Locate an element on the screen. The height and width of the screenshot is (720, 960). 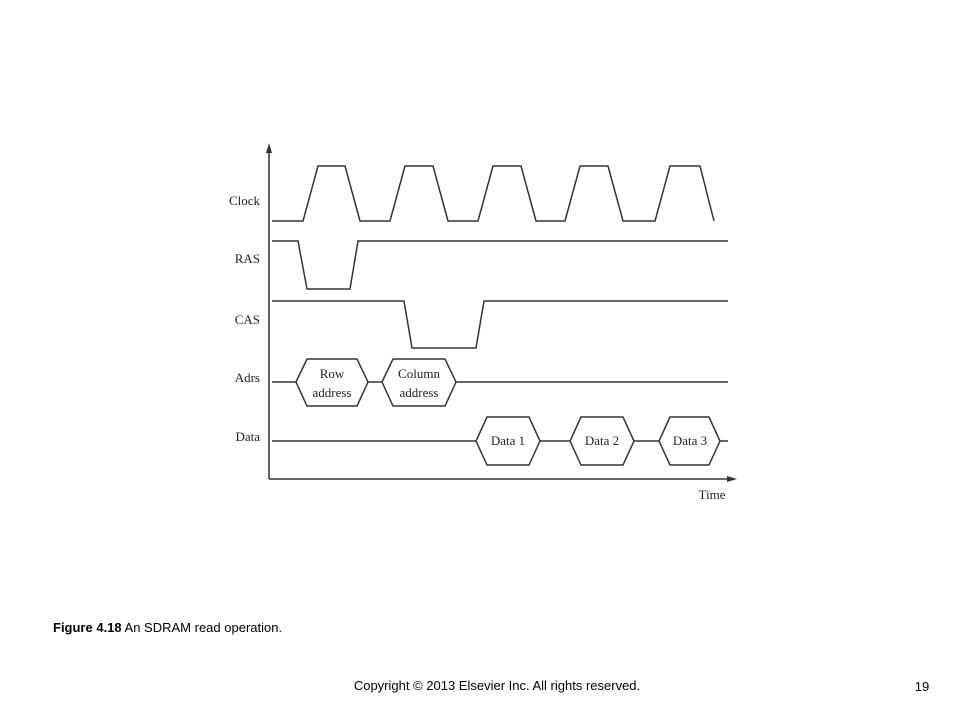
signal-label: Adrs is located at coordinates (247, 377).